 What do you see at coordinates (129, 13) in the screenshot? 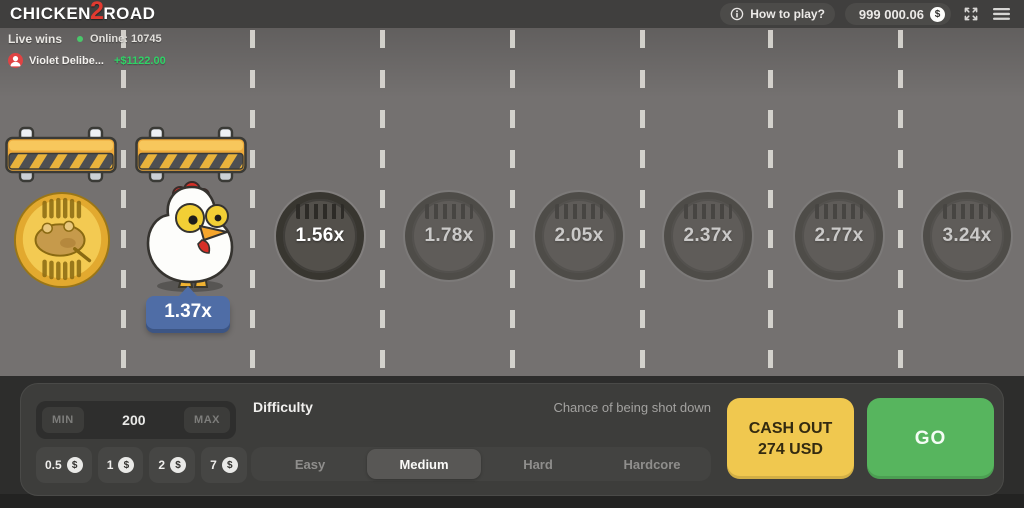
I see `logo-text-road: ROAD` at bounding box center [129, 13].